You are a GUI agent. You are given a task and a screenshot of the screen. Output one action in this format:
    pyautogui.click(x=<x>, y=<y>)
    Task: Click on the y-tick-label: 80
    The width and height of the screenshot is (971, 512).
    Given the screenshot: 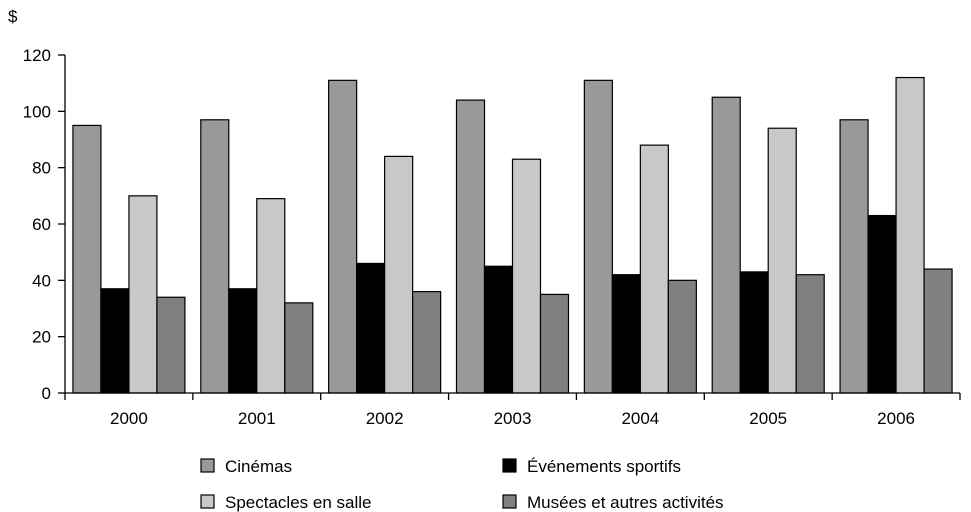 What is the action you would take?
    pyautogui.click(x=41, y=168)
    